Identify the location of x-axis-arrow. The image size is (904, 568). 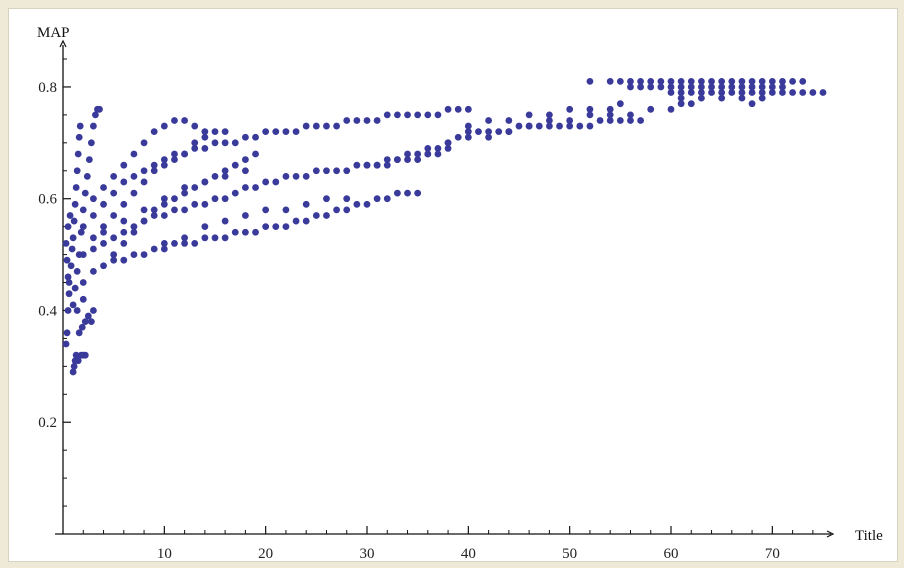
(830, 534).